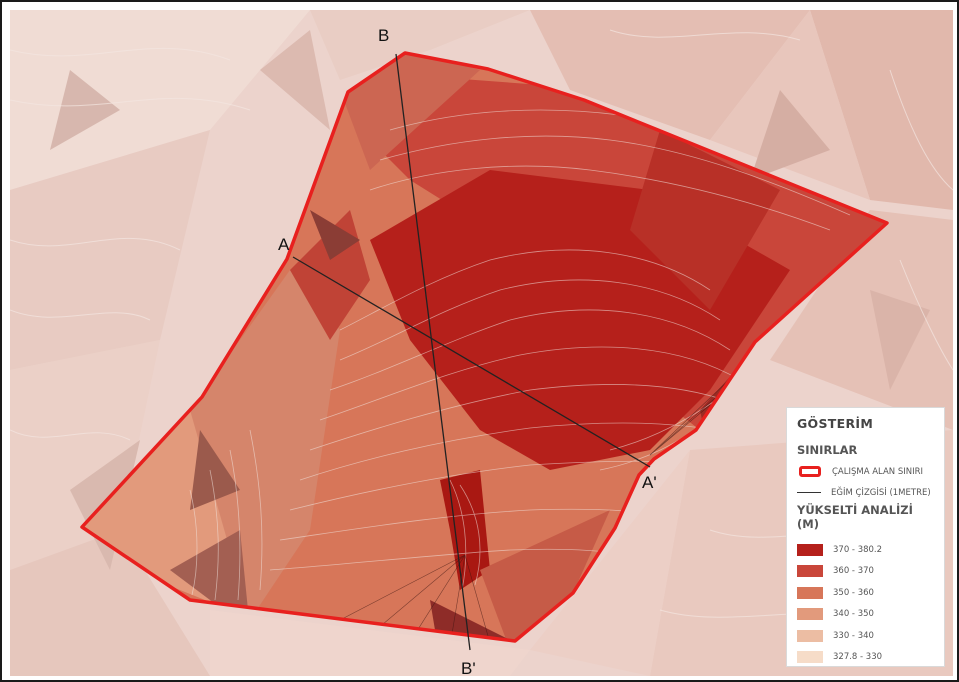 The image size is (959, 682). Describe the element at coordinates (855, 517) in the screenshot. I see `legend-elevation-title: YÜKSELTİ ANALİZİ (M)` at that location.